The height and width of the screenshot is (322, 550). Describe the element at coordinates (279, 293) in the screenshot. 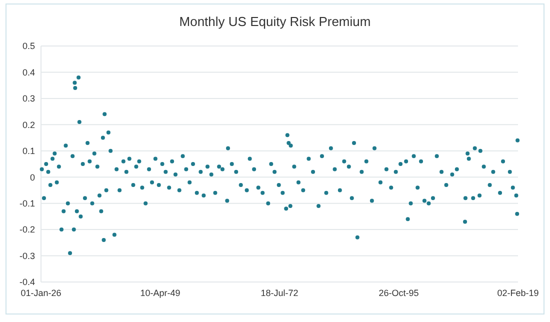

I see `x-tick-label: 18-Jul-72` at that location.